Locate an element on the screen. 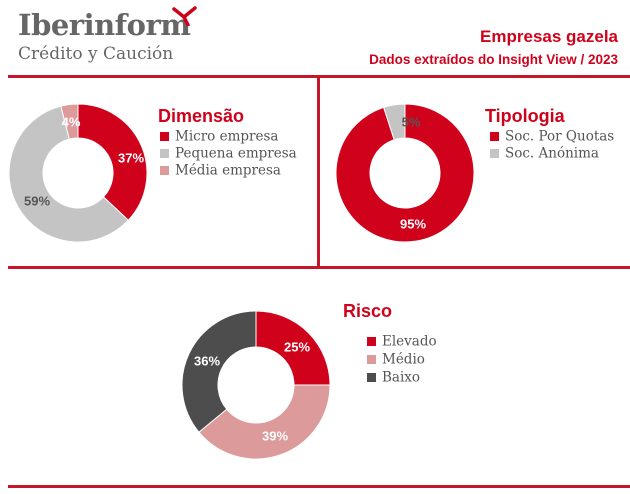 The image size is (630, 494). slice-label: 4% is located at coordinates (71, 121).